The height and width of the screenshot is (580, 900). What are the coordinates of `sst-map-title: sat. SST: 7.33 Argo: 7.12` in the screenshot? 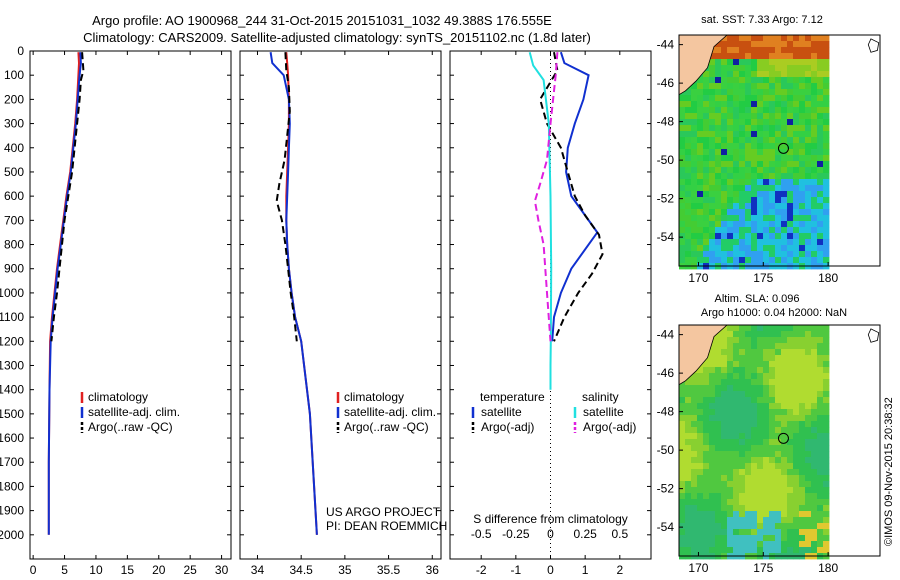 It's located at (762, 20).